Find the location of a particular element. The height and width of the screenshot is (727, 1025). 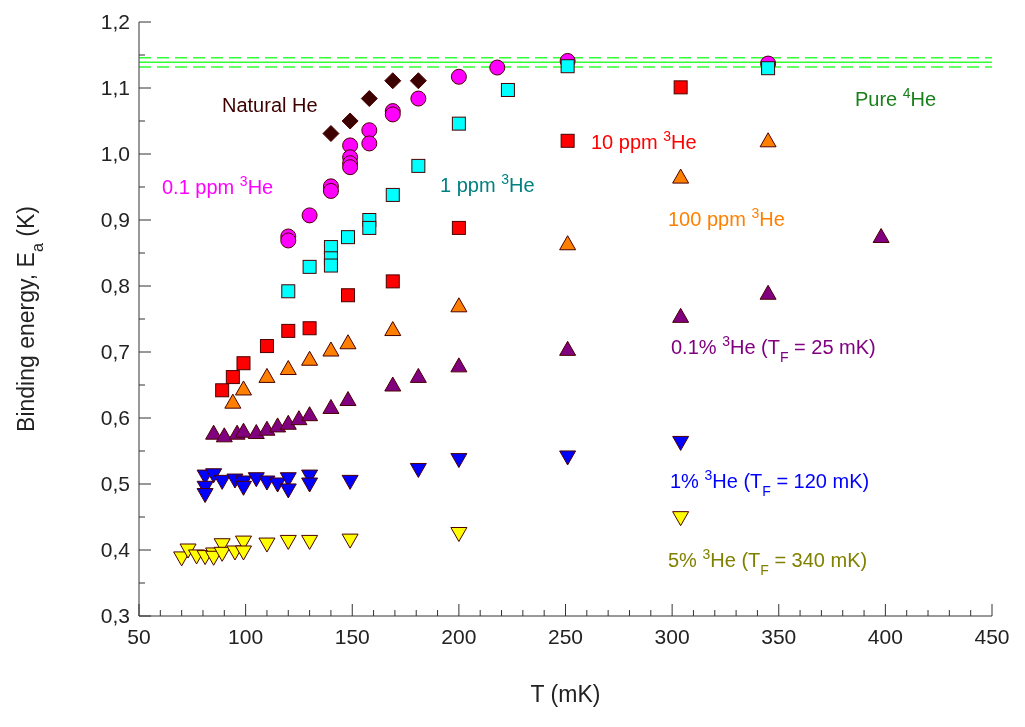

series-label: 5% $^{3}$He (T$_{F}$ = 340 mK) is located at coordinates (768, 562).